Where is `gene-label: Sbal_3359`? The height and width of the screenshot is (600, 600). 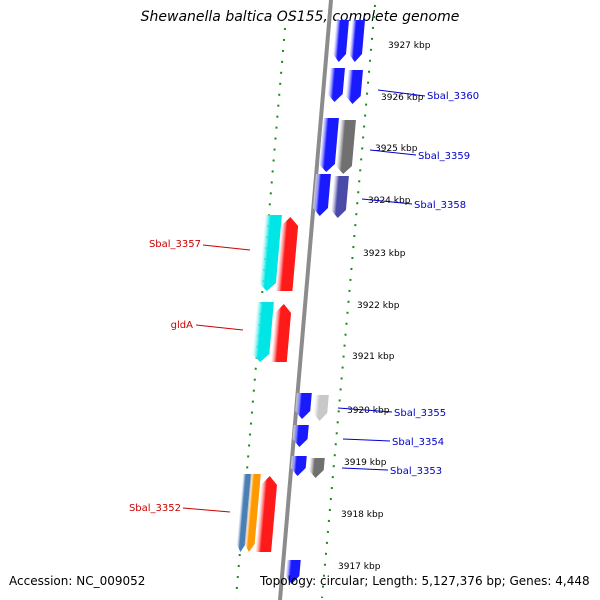
gene-label: Sbal_3359 is located at coordinates (444, 156).